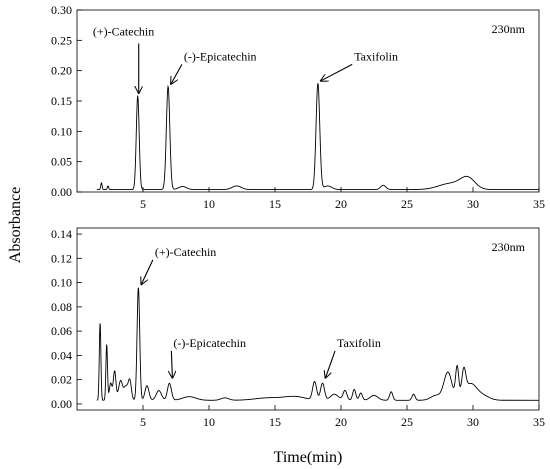 The height and width of the screenshot is (469, 550). I want to click on x-tick-label-bottom: 5, so click(143, 422).